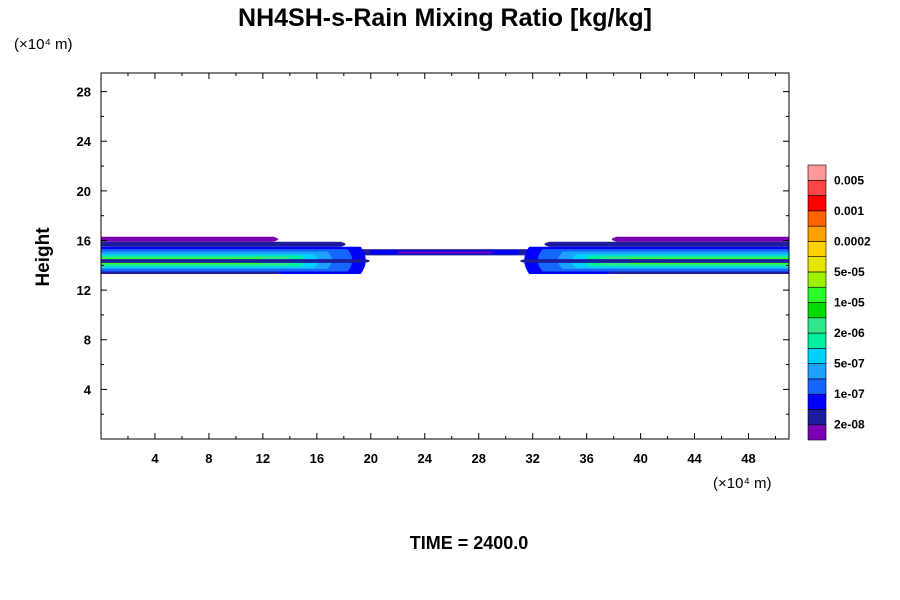 The height and width of the screenshot is (600, 900). Describe the element at coordinates (425, 458) in the screenshot. I see `x-tick-label: 24` at that location.